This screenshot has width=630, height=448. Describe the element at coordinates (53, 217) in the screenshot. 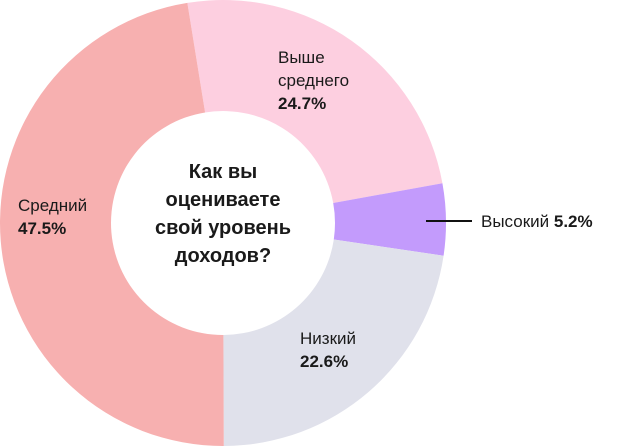

I see `slice-label-average: Средний 47.5%` at that location.